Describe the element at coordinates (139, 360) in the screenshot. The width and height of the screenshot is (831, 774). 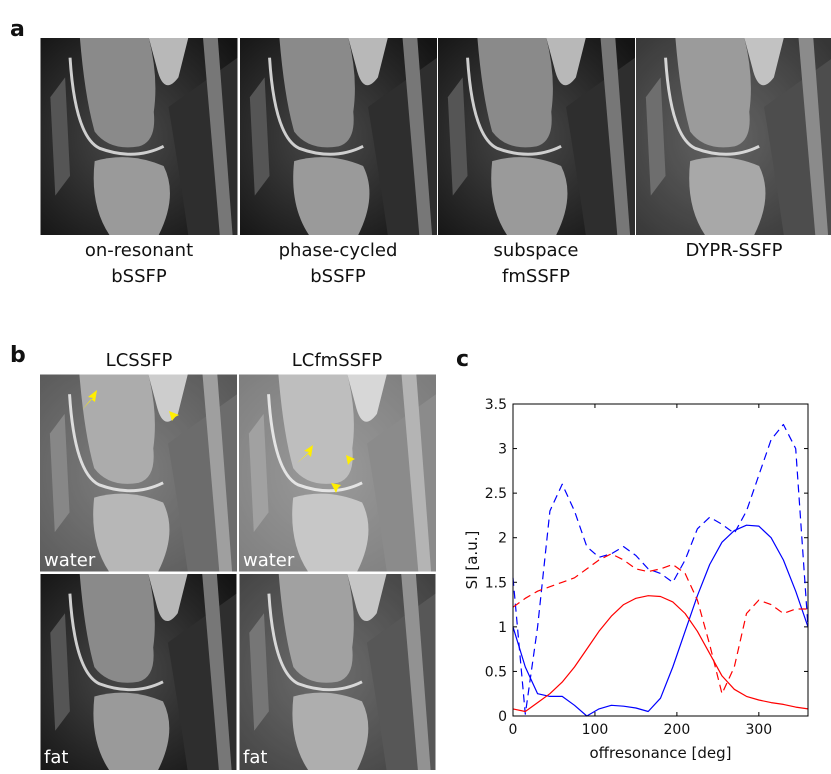
I see `column-title: LCSSFP` at that location.